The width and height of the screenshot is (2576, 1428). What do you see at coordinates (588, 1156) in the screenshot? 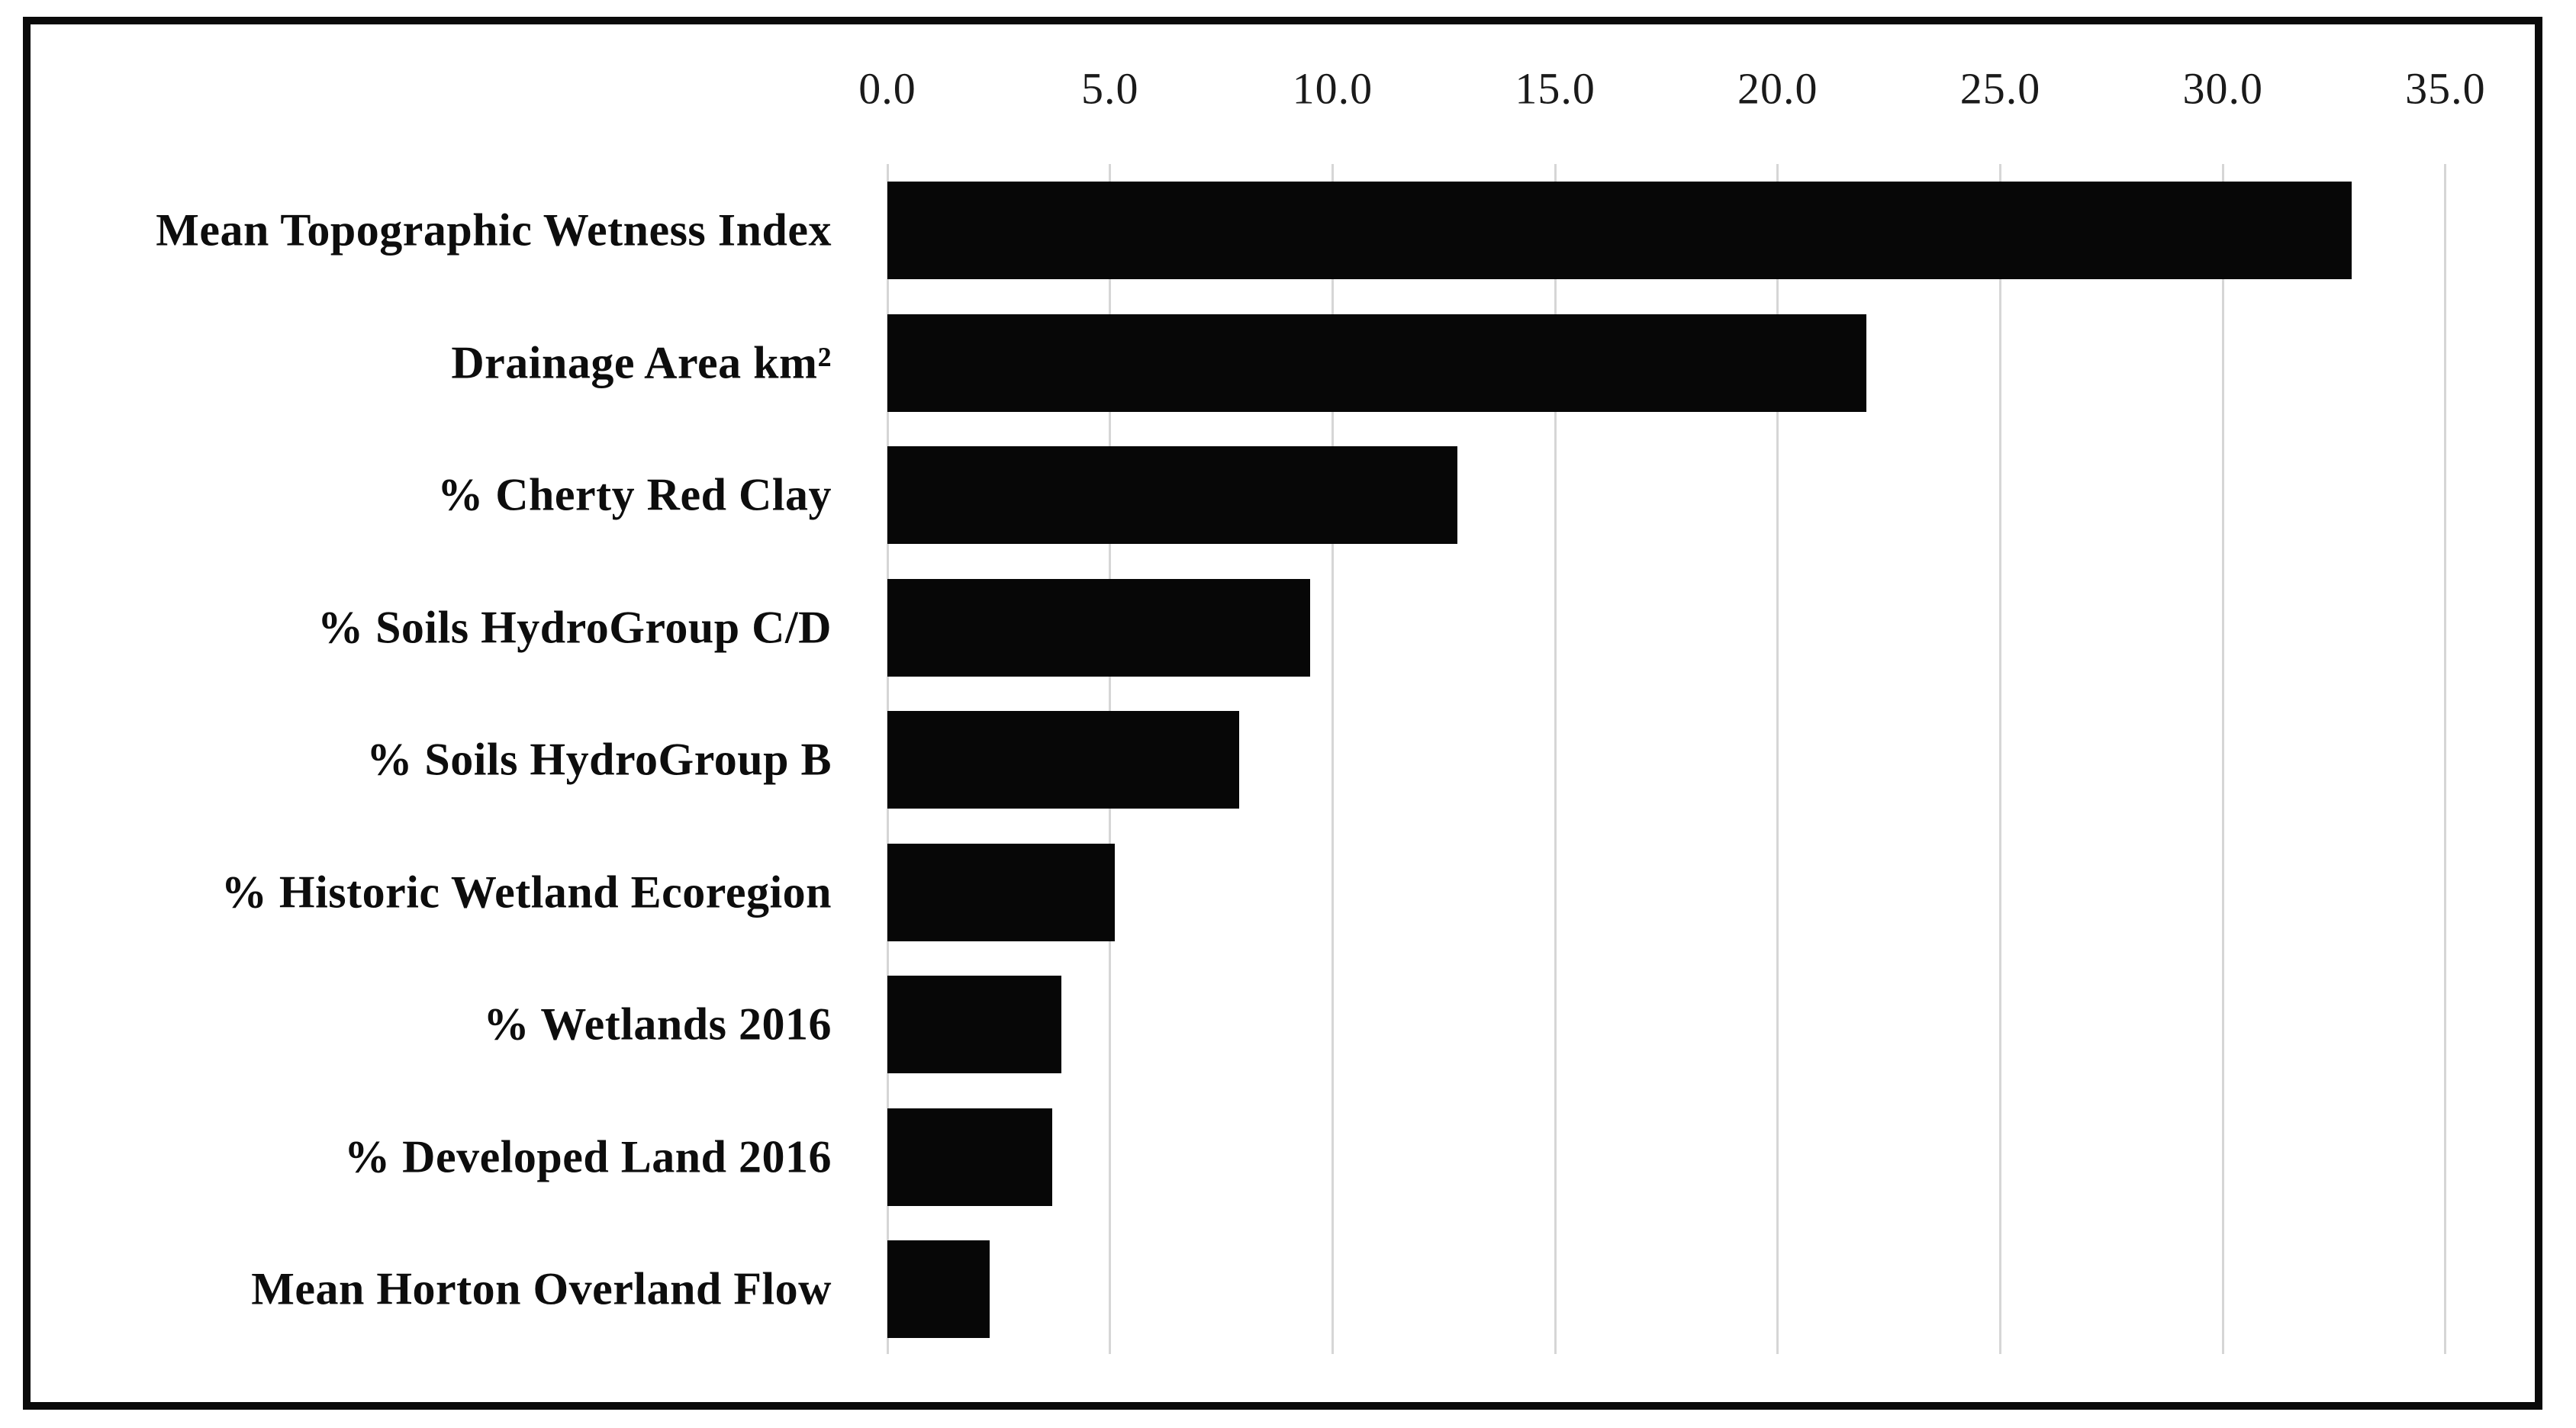
I see `category-label: % Developed Land 2016` at bounding box center [588, 1156].